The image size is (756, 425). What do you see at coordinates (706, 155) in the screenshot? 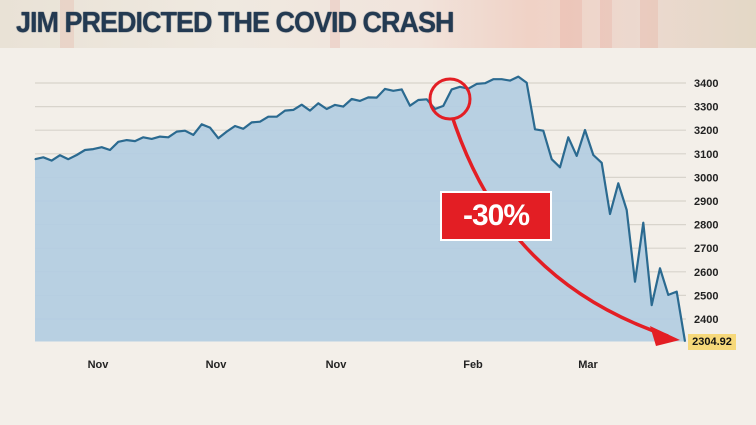
I see `y-tick-label: 3100` at bounding box center [706, 155].